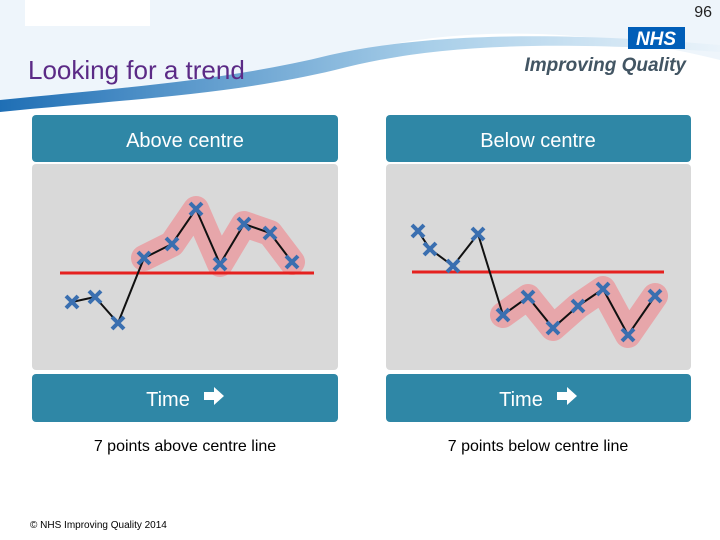  I want to click on panel-header-text: Above centre, so click(185, 141).